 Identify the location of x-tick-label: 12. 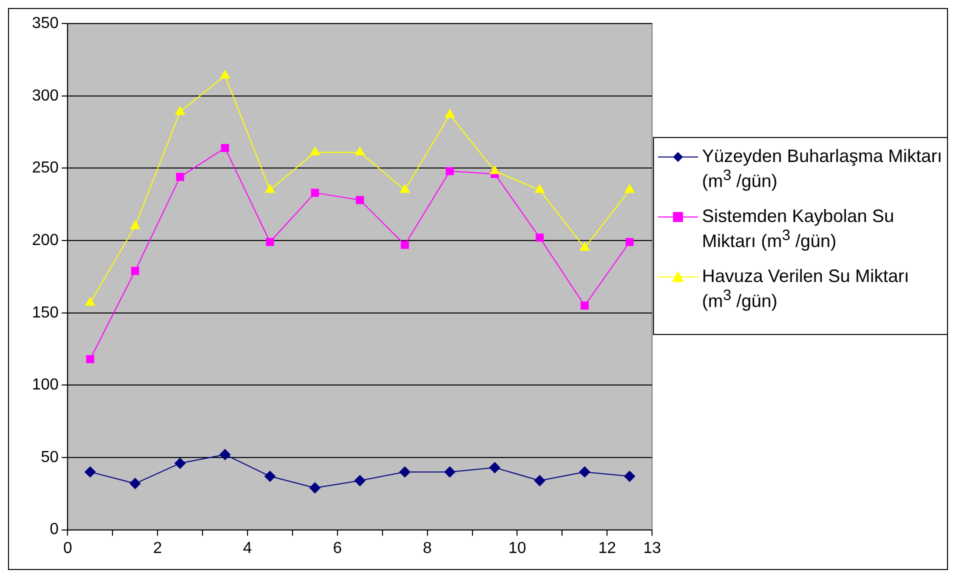
(607, 548).